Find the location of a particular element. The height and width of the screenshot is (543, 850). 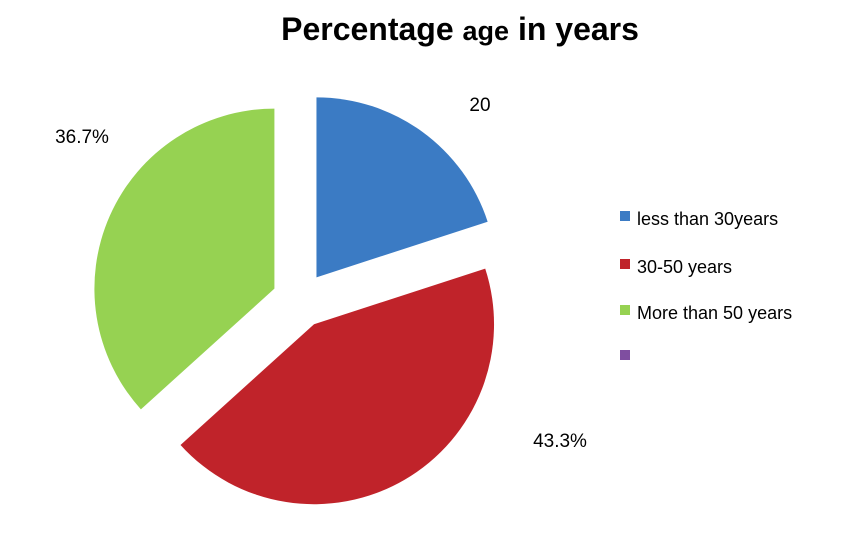

chart-title-part2: age is located at coordinates (486, 31).